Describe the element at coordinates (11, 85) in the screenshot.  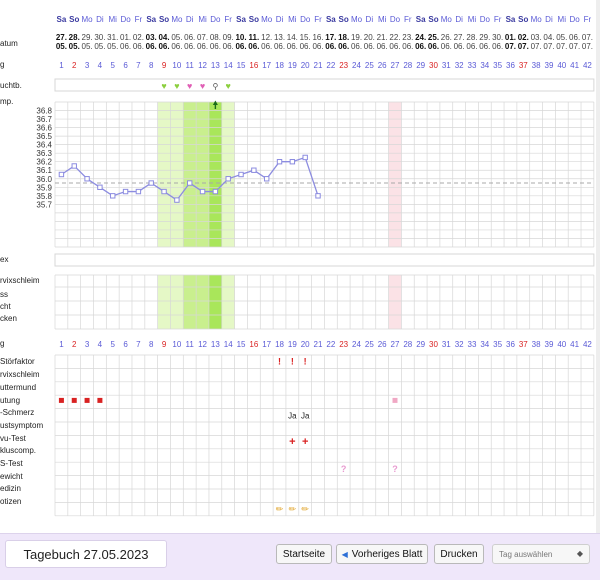
I see `row-label-tagebuch: uchtb.` at that location.